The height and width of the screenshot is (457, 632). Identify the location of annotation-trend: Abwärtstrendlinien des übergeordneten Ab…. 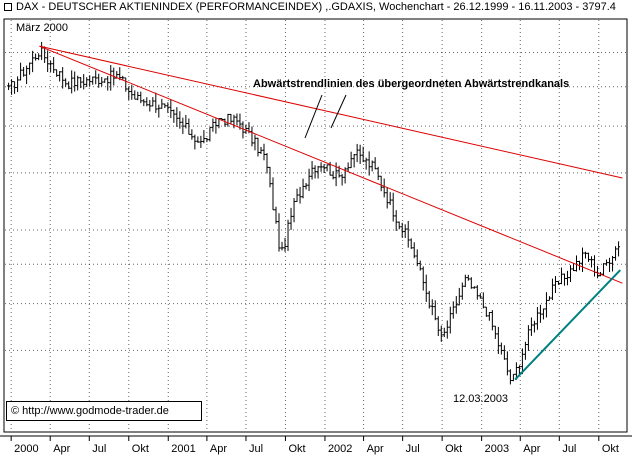
(411, 84).